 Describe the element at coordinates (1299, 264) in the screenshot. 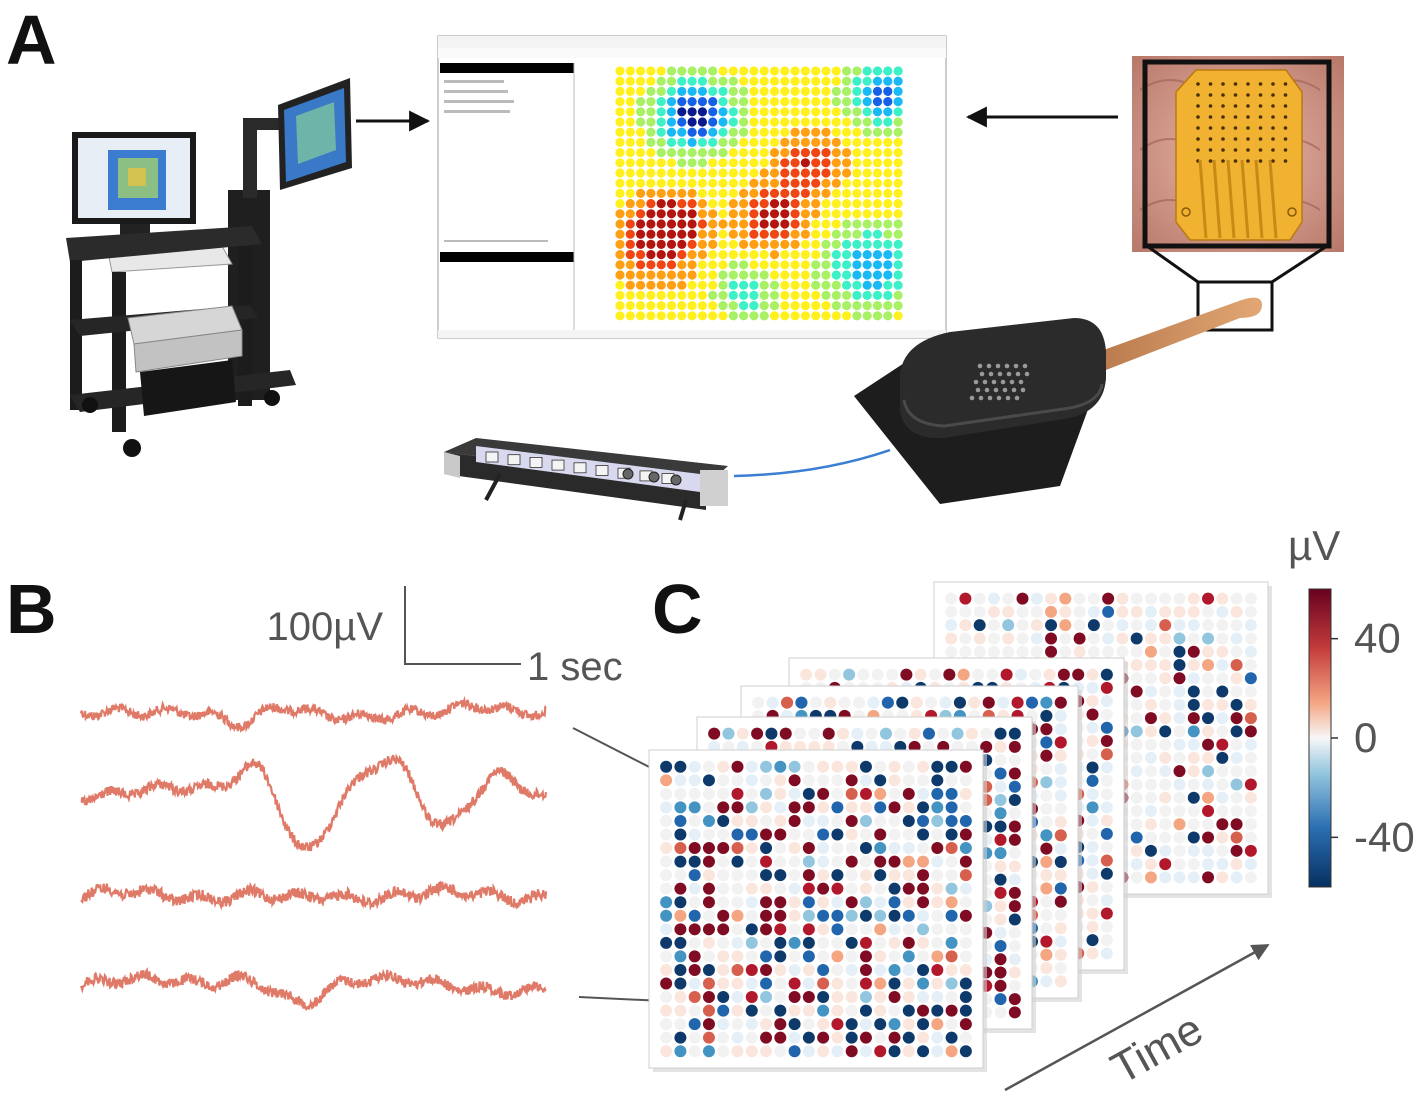

I see `zoom-line-right` at that location.